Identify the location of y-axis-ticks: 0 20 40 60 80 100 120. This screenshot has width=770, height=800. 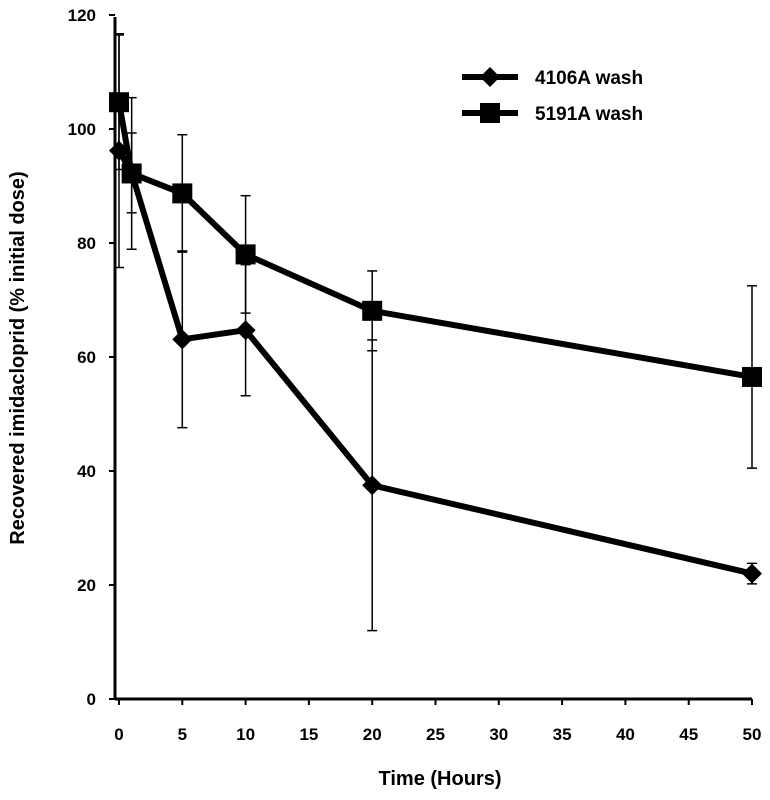
(91, 357).